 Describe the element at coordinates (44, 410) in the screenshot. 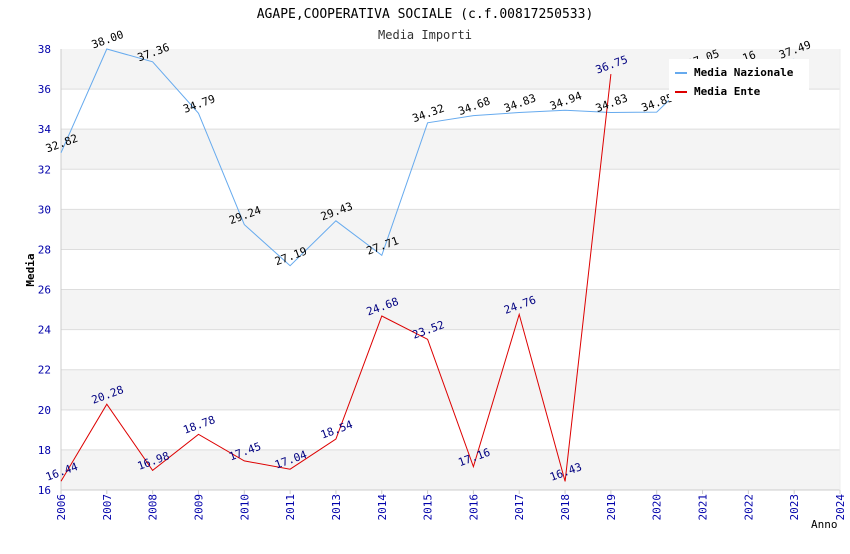

I see `y-tick-label: 20` at that location.